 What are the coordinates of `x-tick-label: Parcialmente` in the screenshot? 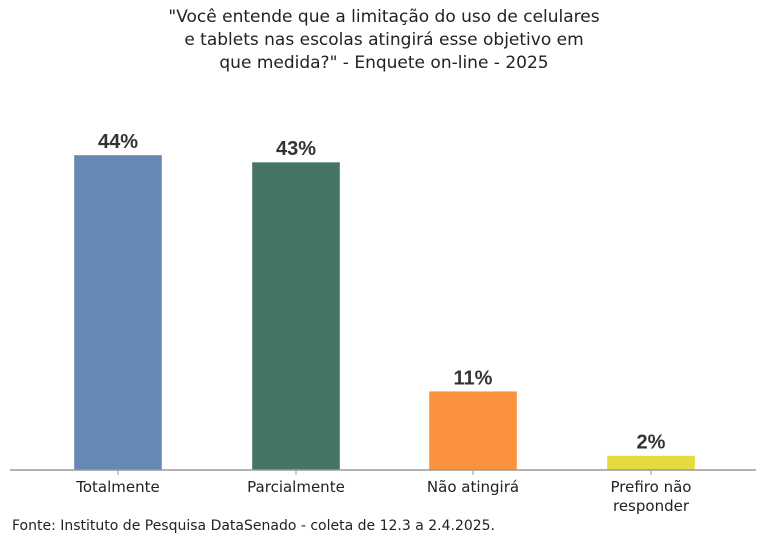 It's located at (296, 487).